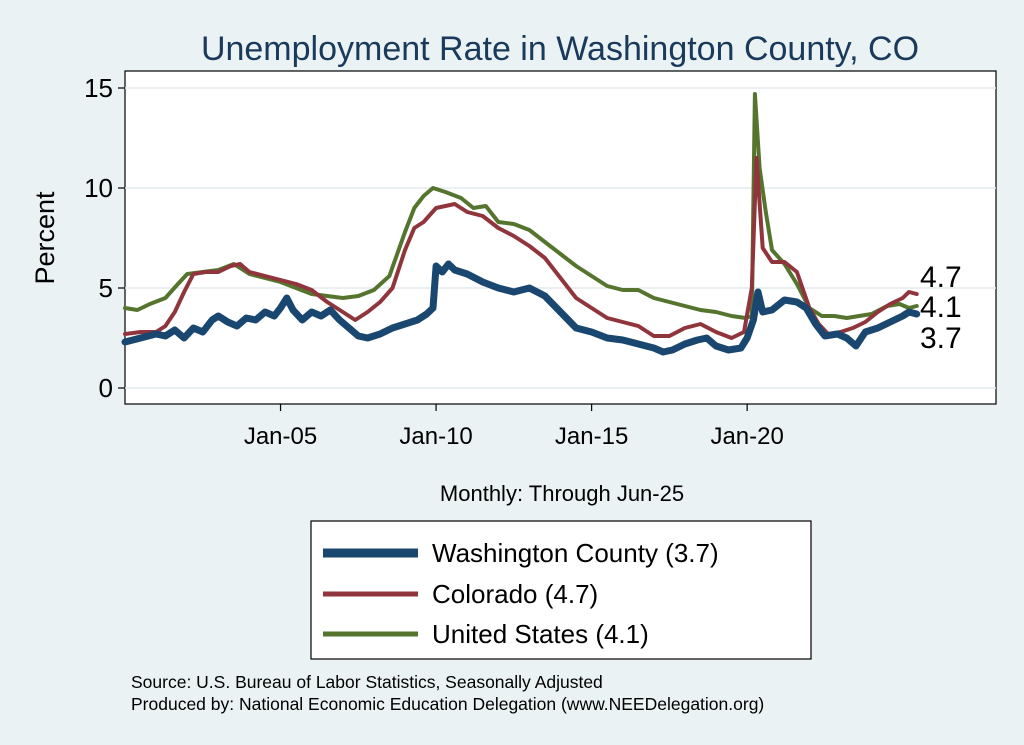 The image size is (1024, 745). Describe the element at coordinates (435, 436) in the screenshot. I see `x-tick-label: Jan-10` at that location.